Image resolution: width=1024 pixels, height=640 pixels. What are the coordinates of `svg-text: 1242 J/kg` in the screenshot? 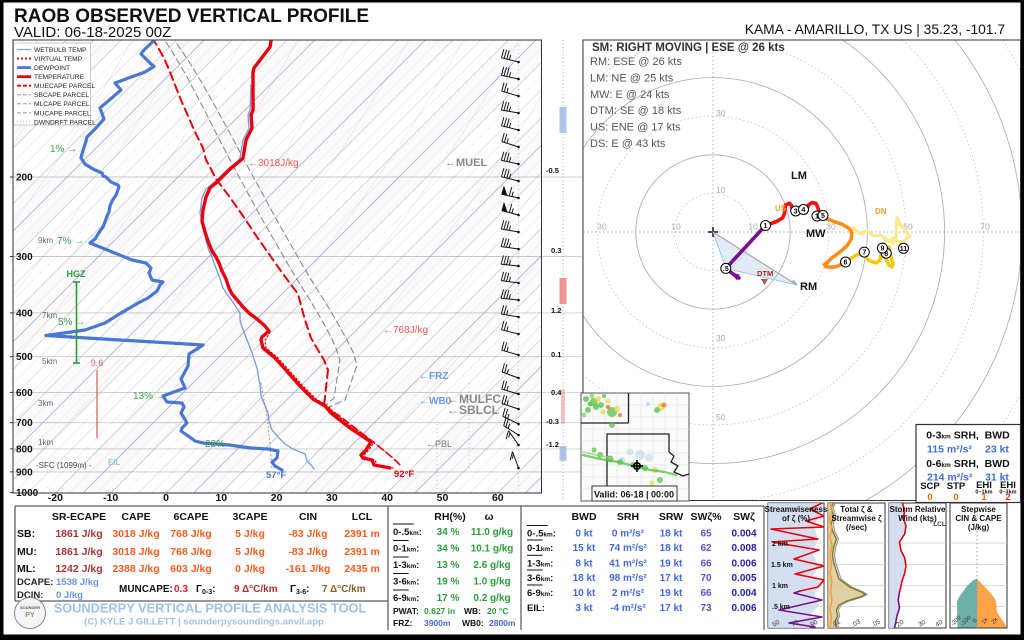 It's located at (78, 569).